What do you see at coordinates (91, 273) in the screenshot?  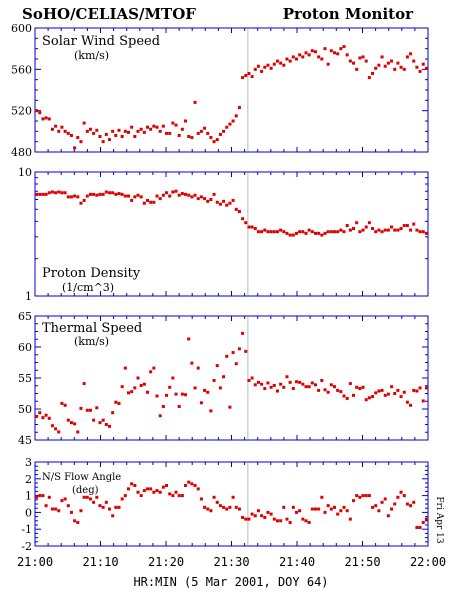 I see `panel-title: Proton Density` at bounding box center [91, 273].